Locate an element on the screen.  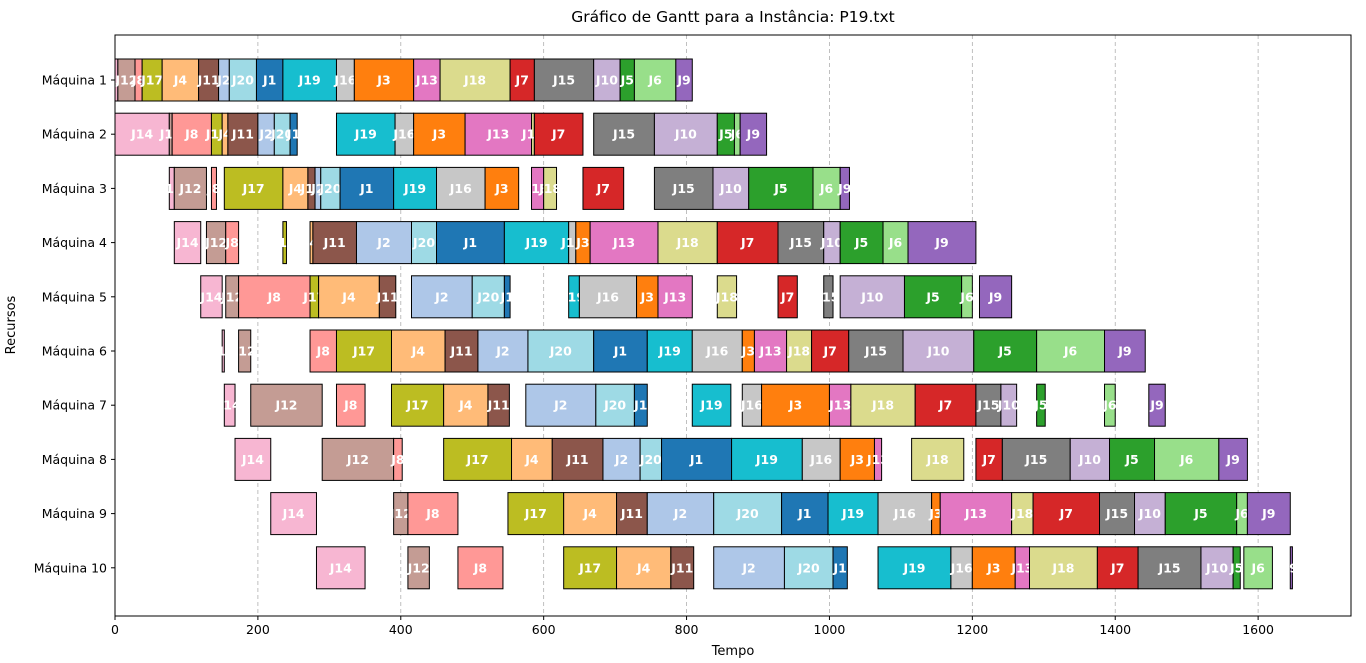
x-tick-label: 1600 is located at coordinates (1258, 629).